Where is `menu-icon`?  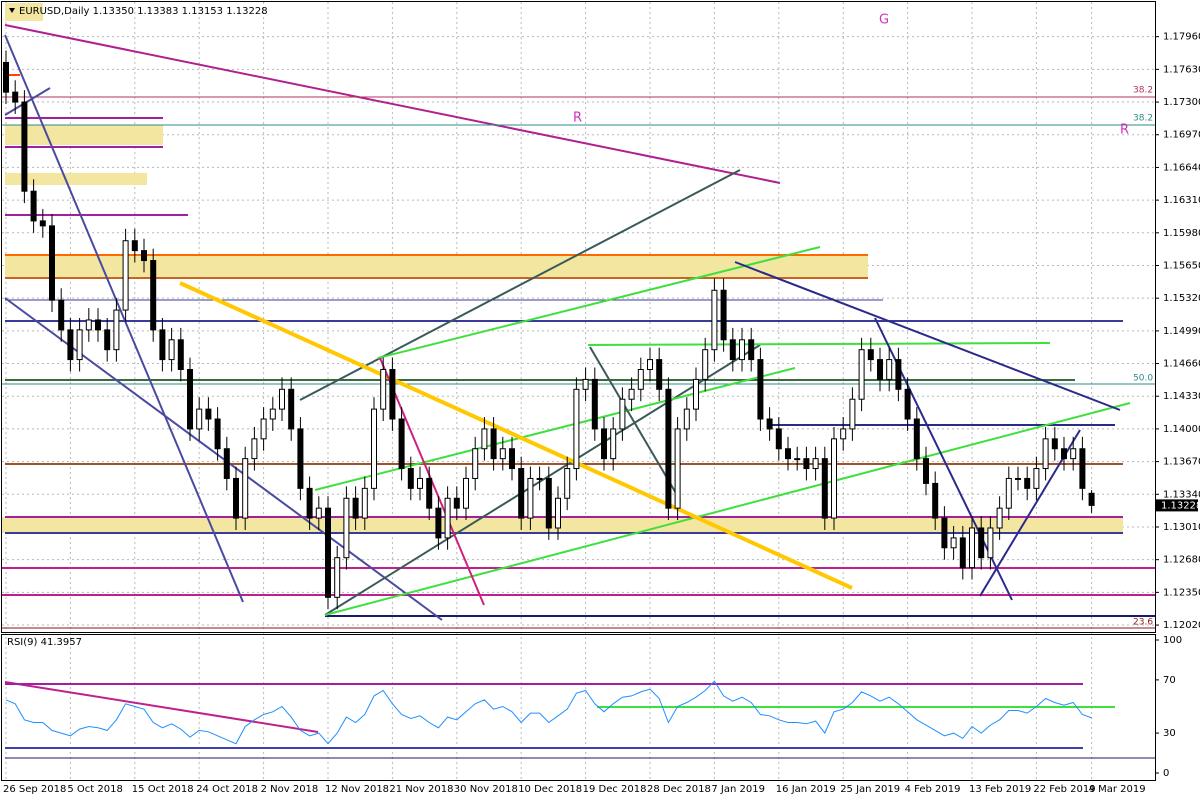 menu-icon is located at coordinates (12, 10).